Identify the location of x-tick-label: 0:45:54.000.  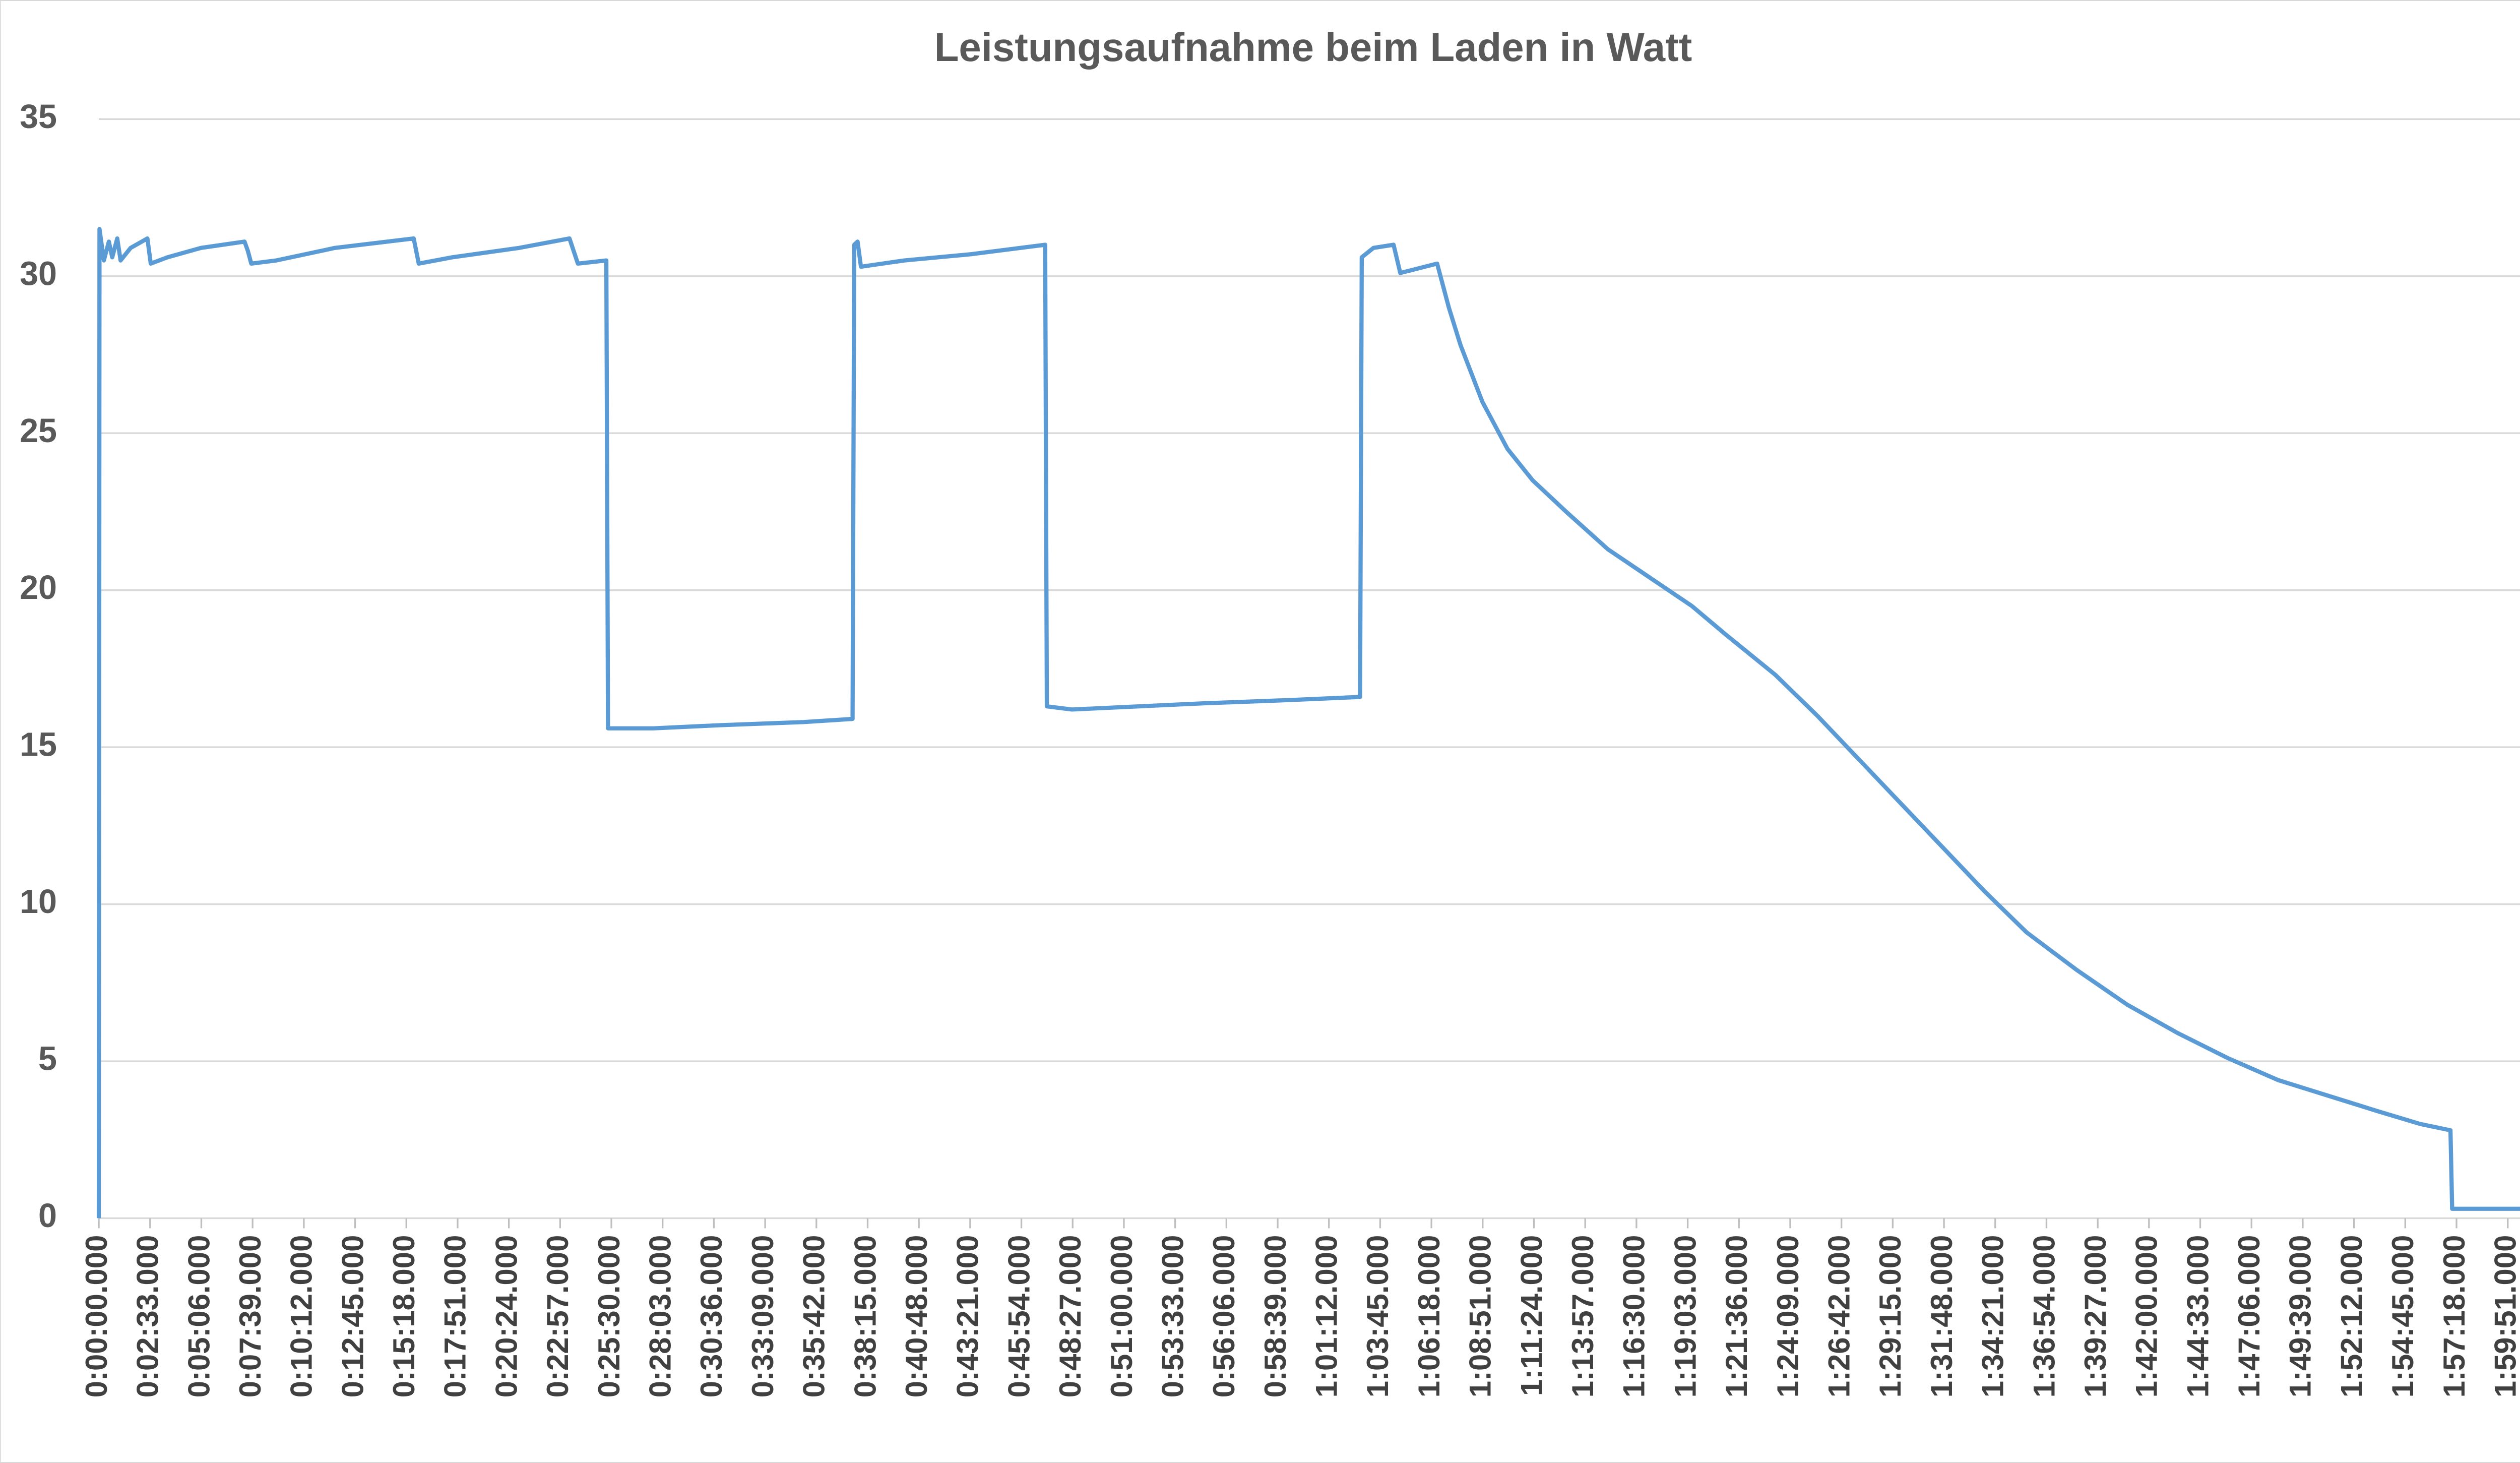
(1019, 1316).